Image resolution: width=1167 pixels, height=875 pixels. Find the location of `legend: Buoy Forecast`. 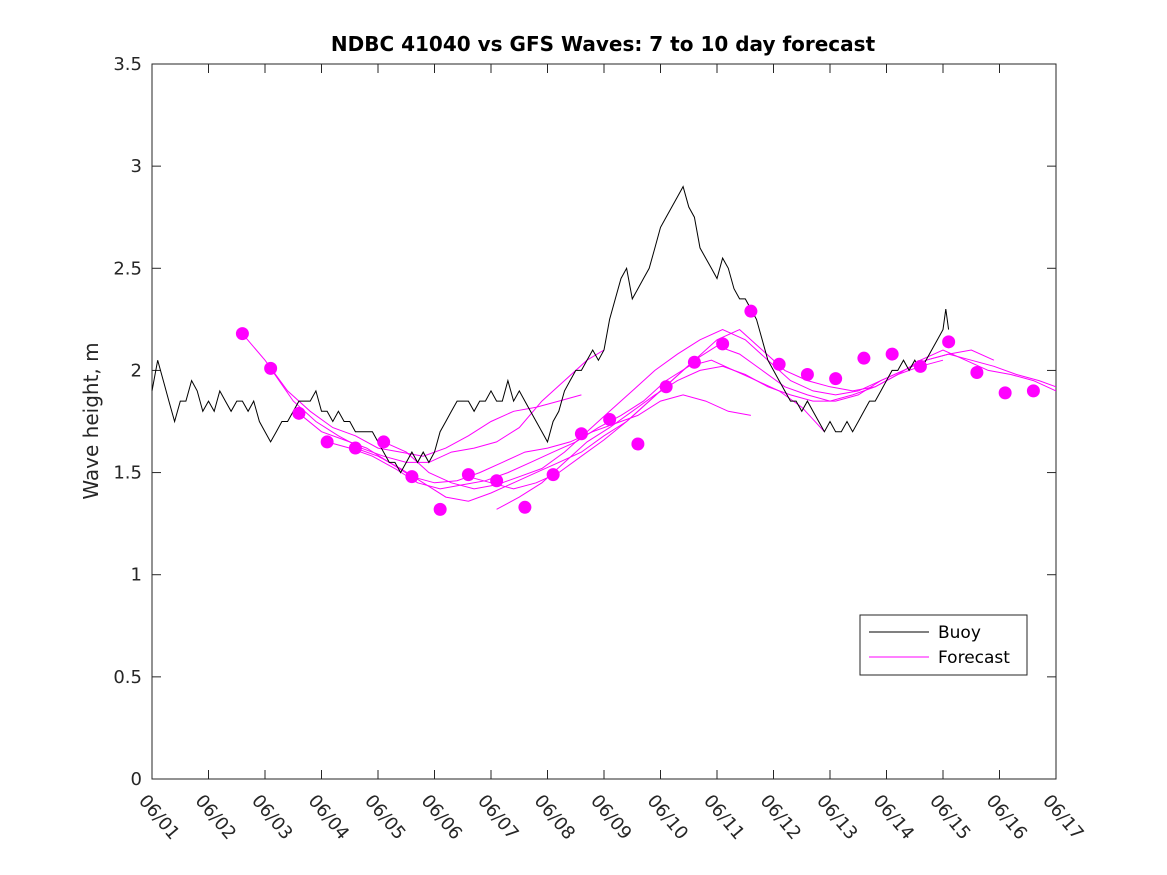

legend: Buoy Forecast is located at coordinates (943, 645).